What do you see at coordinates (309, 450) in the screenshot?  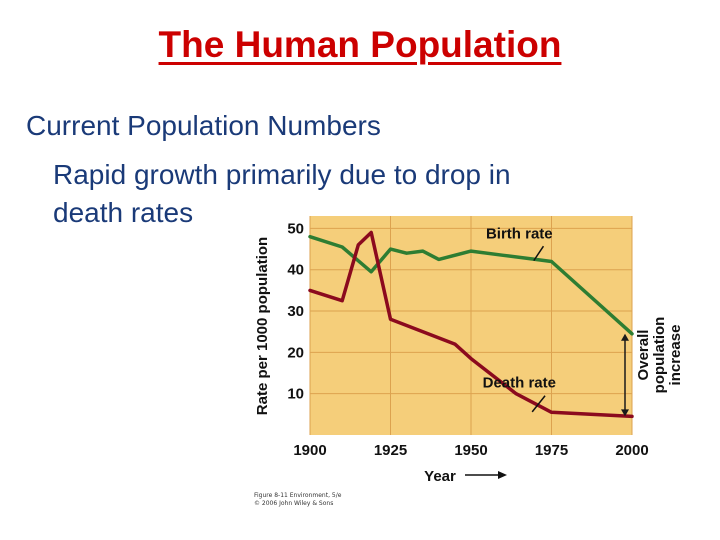 I see `x-tick-label-1900: 1900` at bounding box center [309, 450].